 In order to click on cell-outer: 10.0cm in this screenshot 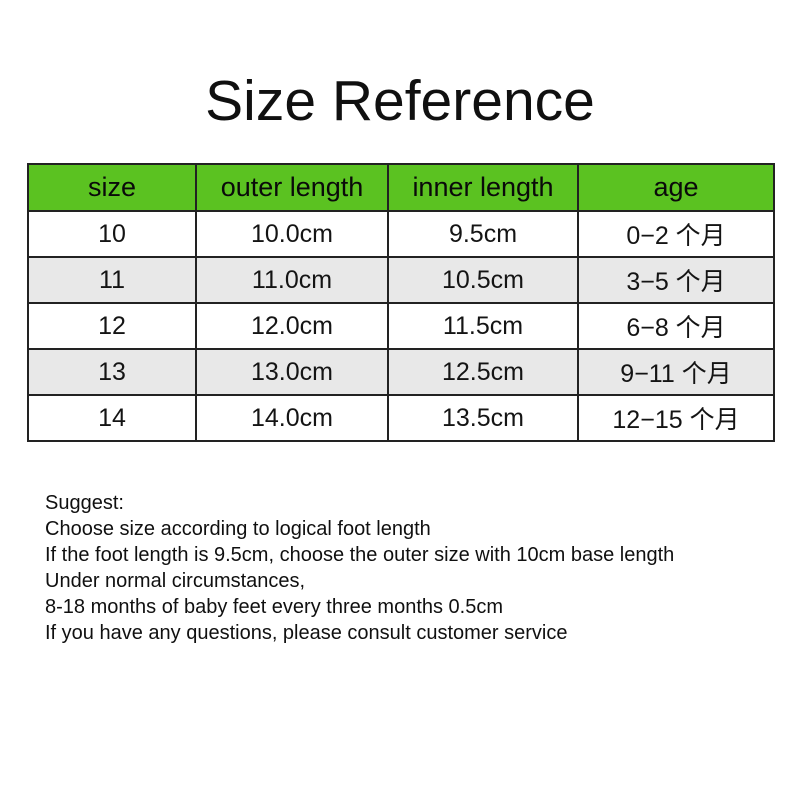, I will do `click(292, 234)`.